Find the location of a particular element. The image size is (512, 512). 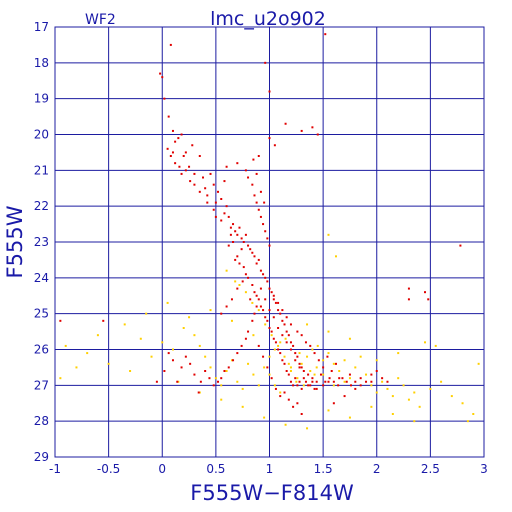

x-tick-label: 2.5 is located at coordinates (430, 469).